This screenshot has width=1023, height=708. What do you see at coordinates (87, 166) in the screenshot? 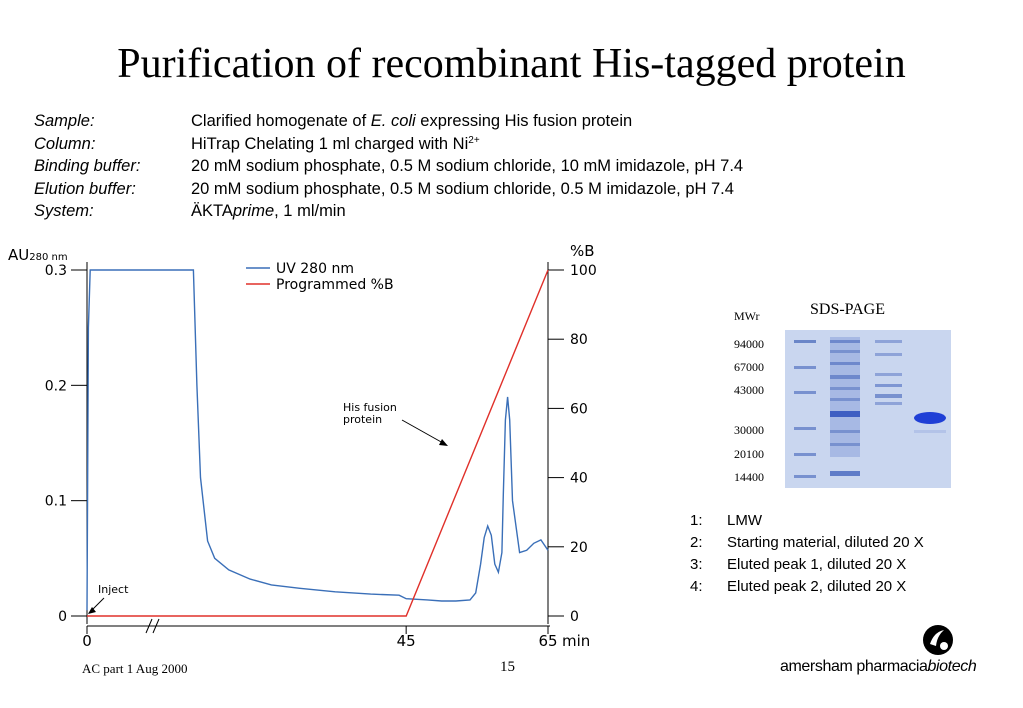
I see `binding-label: Binding buffer:` at bounding box center [87, 166].